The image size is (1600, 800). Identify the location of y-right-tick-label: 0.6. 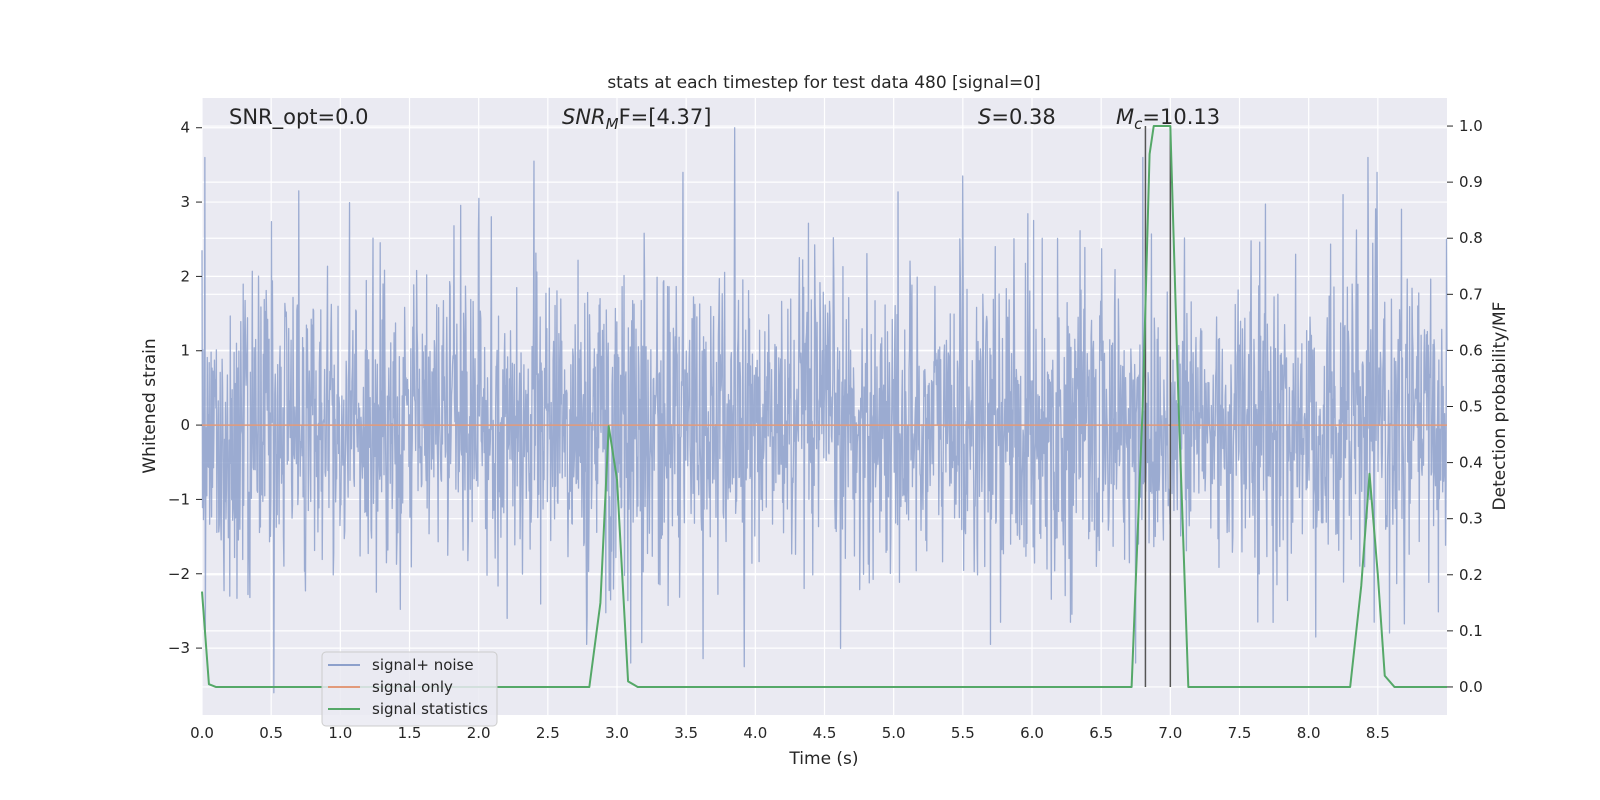
(1471, 350).